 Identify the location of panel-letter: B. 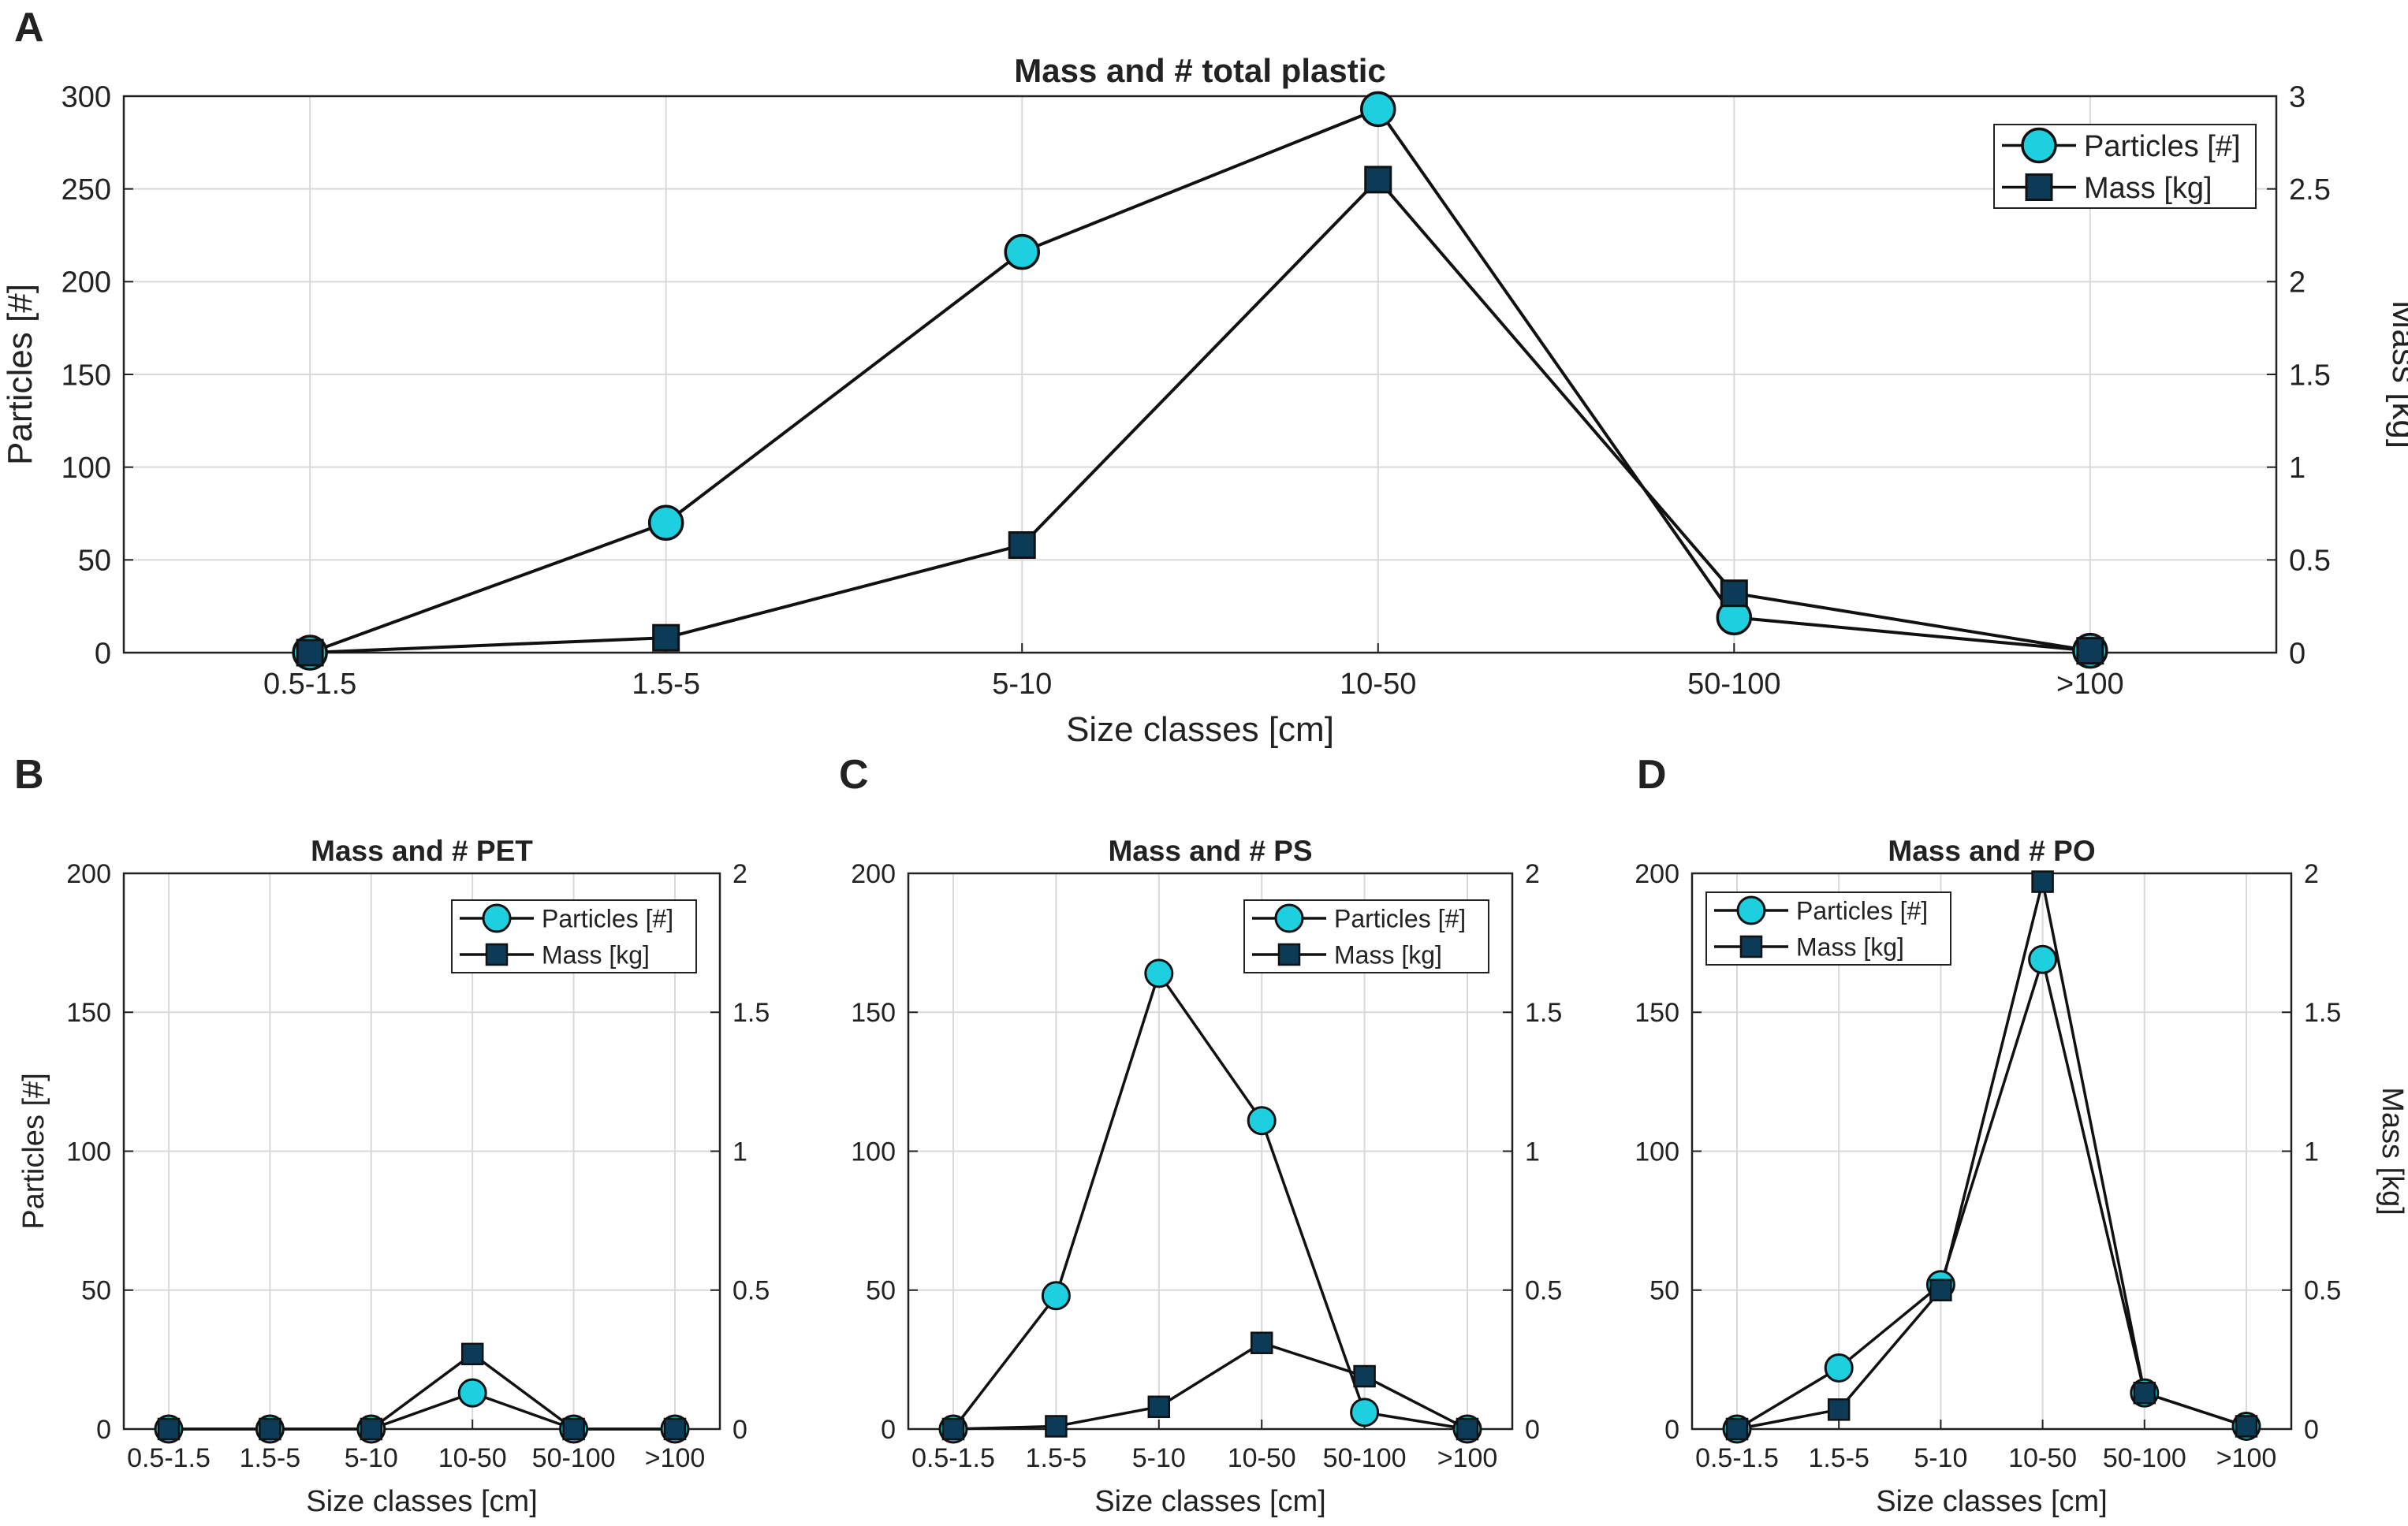
(29, 775).